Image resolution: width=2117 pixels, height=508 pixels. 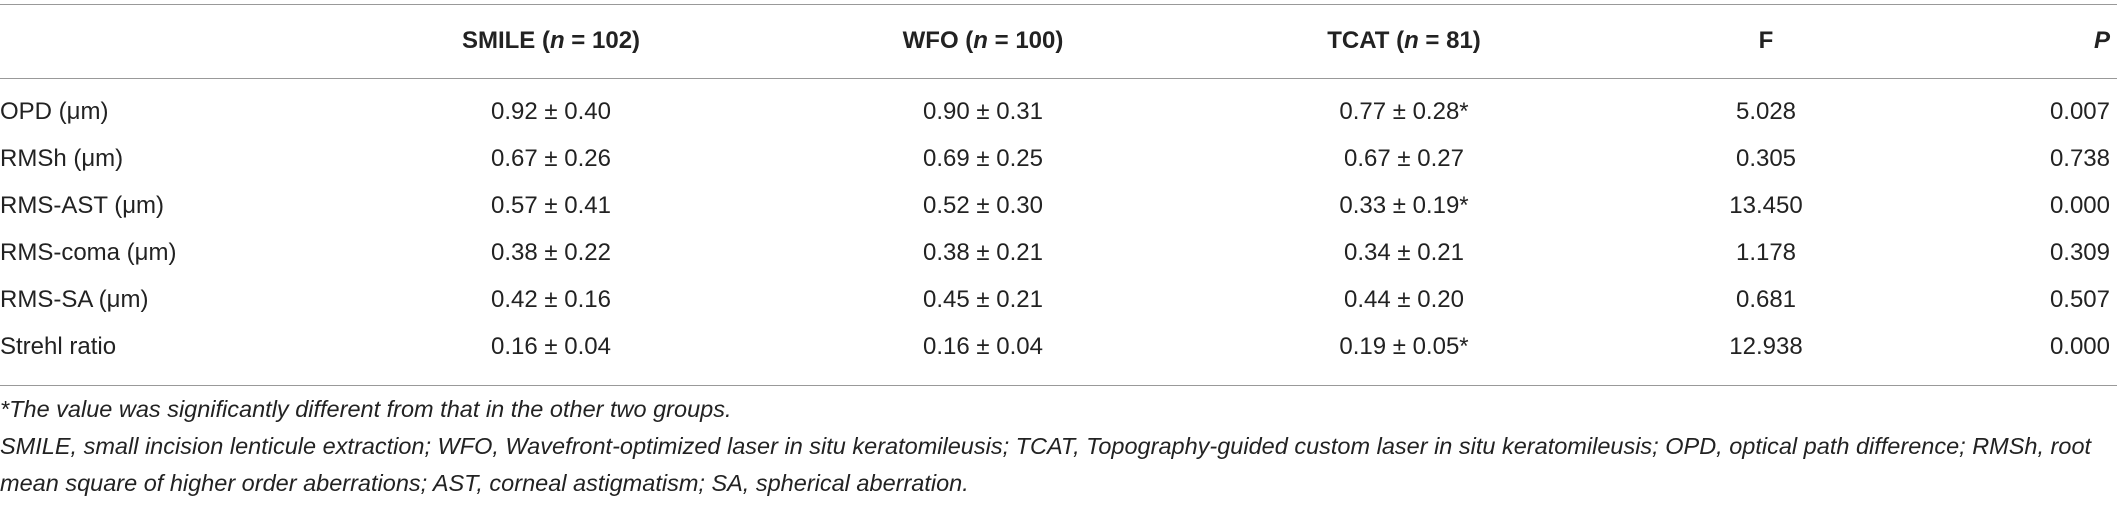 What do you see at coordinates (1366, 40) in the screenshot?
I see `header-text: TCAT (` at bounding box center [1366, 40].